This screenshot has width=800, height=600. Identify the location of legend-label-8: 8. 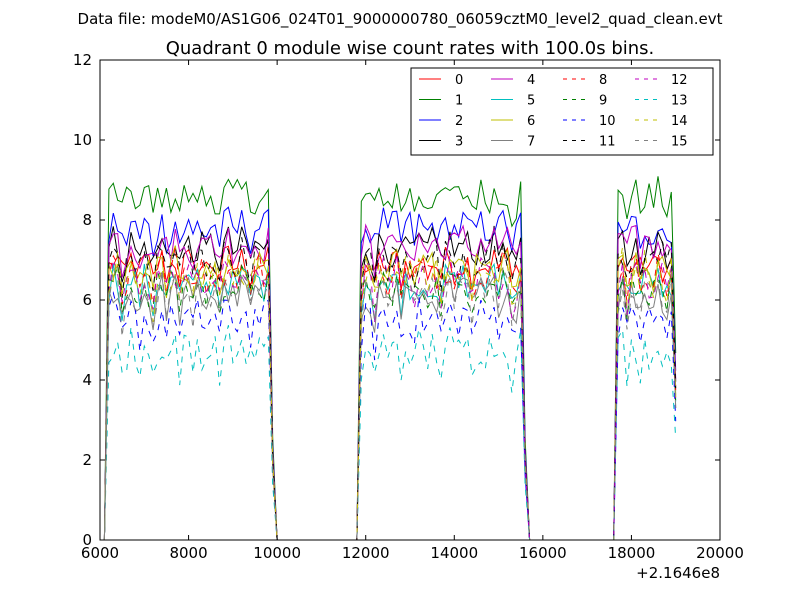
(603, 80).